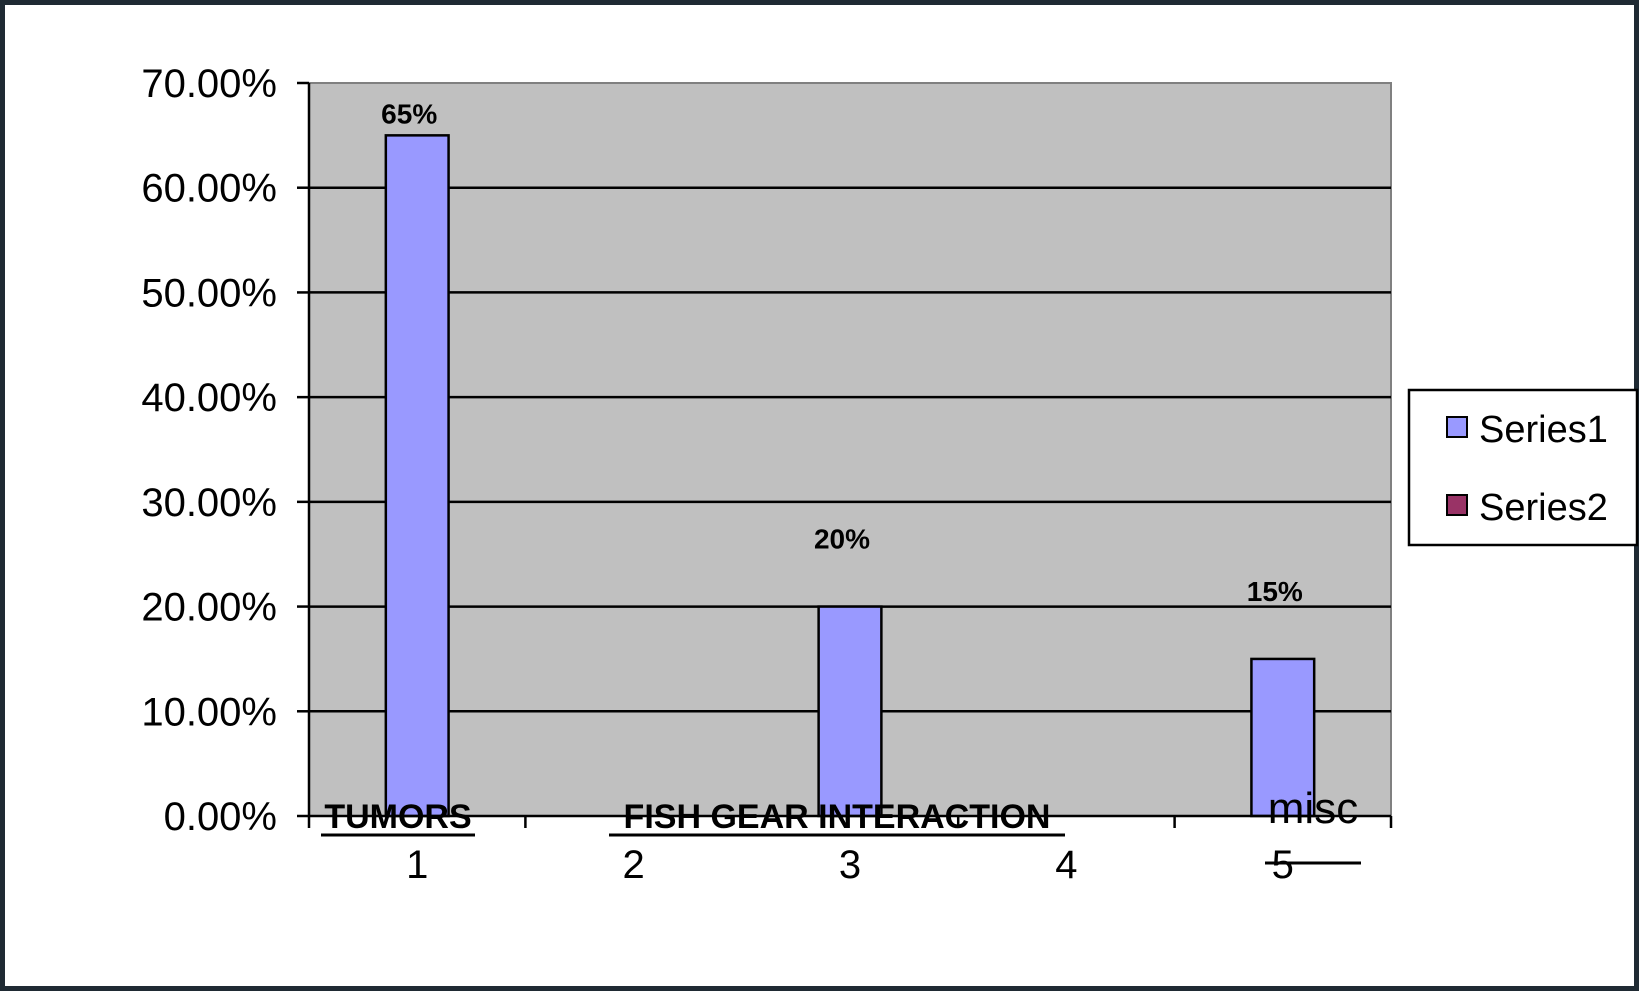 The width and height of the screenshot is (1639, 996). I want to click on y-tick-label: 50.00%, so click(209, 293).